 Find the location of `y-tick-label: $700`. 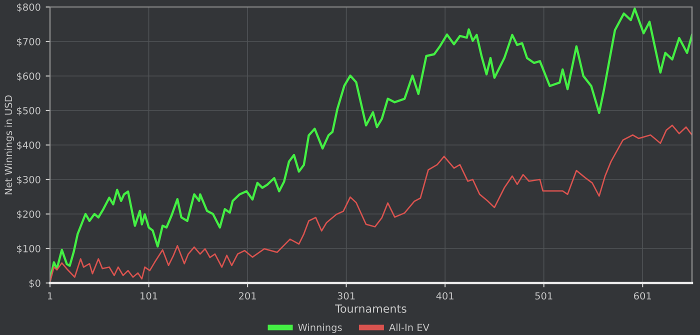

y-tick-label: $700 is located at coordinates (28, 42).